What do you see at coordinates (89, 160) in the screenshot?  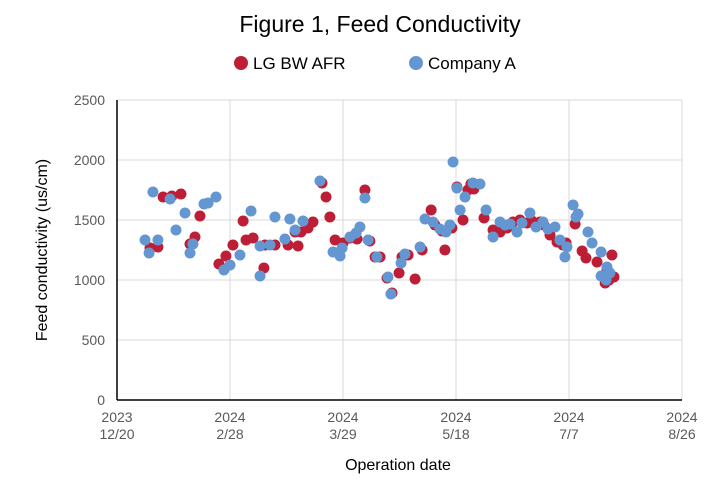 I see `y-tick-label: 2000` at bounding box center [89, 160].